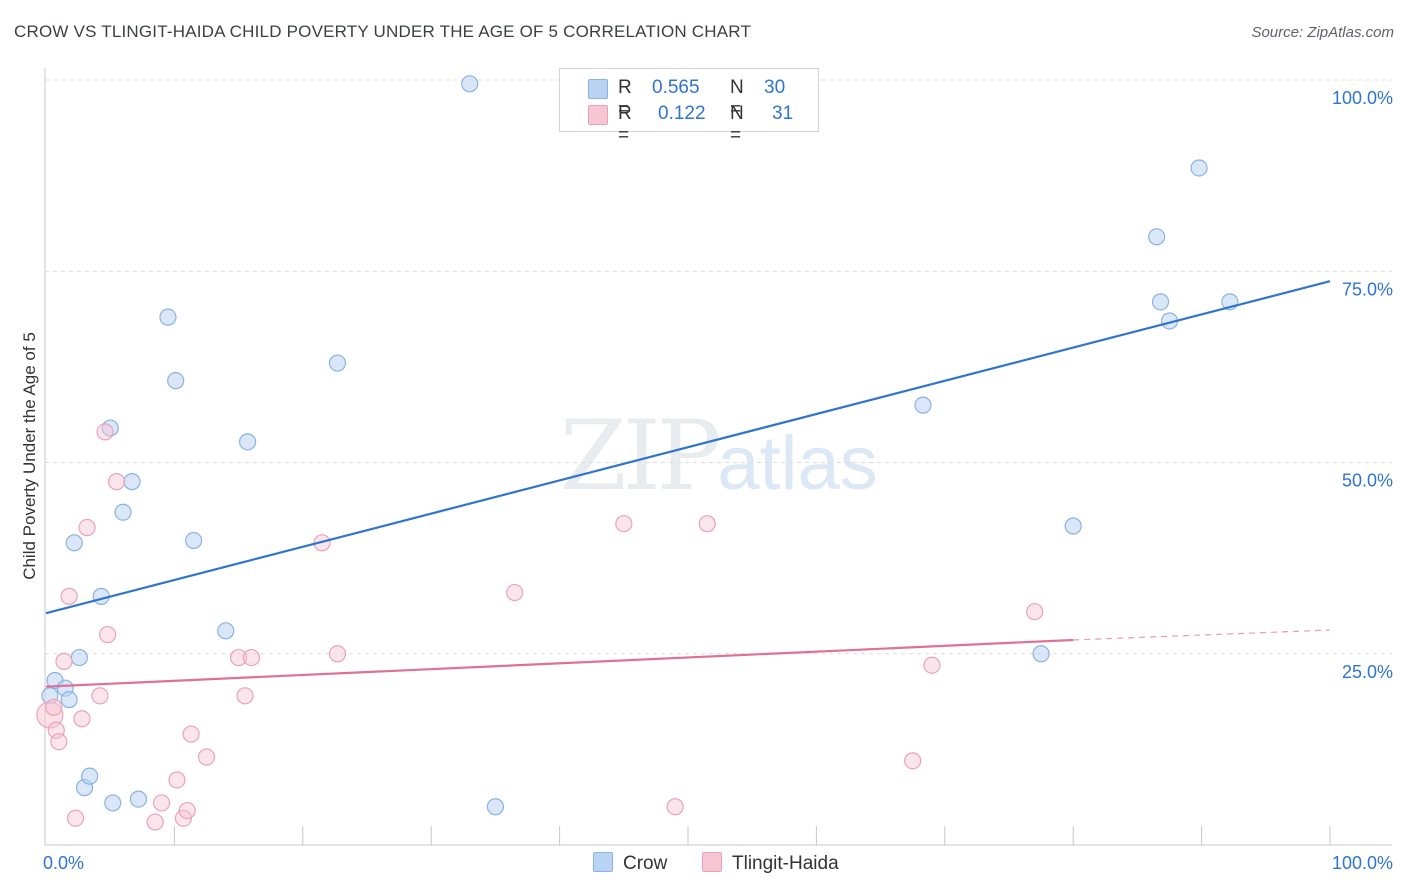  Describe the element at coordinates (797, 463) in the screenshot. I see `watermark-atlas: atlas` at that location.